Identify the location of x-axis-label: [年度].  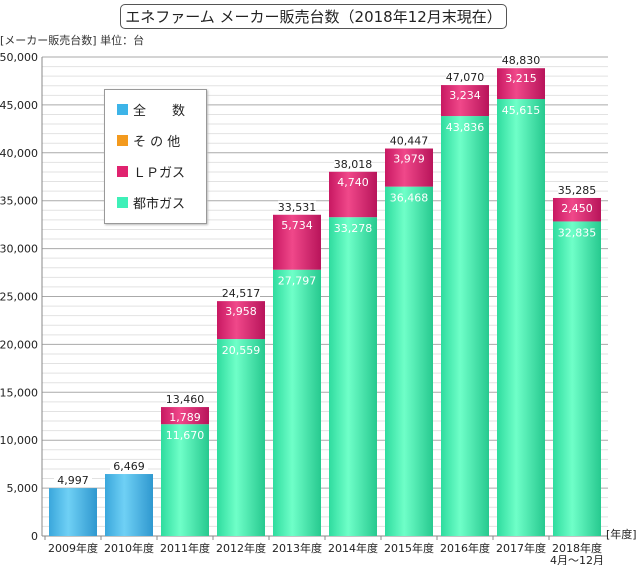
(621, 534).